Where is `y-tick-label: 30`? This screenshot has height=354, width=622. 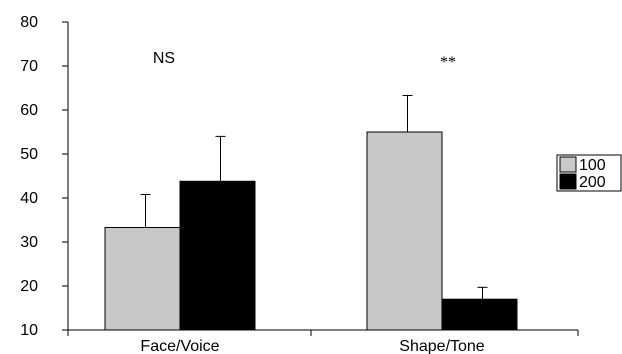 y-tick-label: 30 is located at coordinates (29, 242).